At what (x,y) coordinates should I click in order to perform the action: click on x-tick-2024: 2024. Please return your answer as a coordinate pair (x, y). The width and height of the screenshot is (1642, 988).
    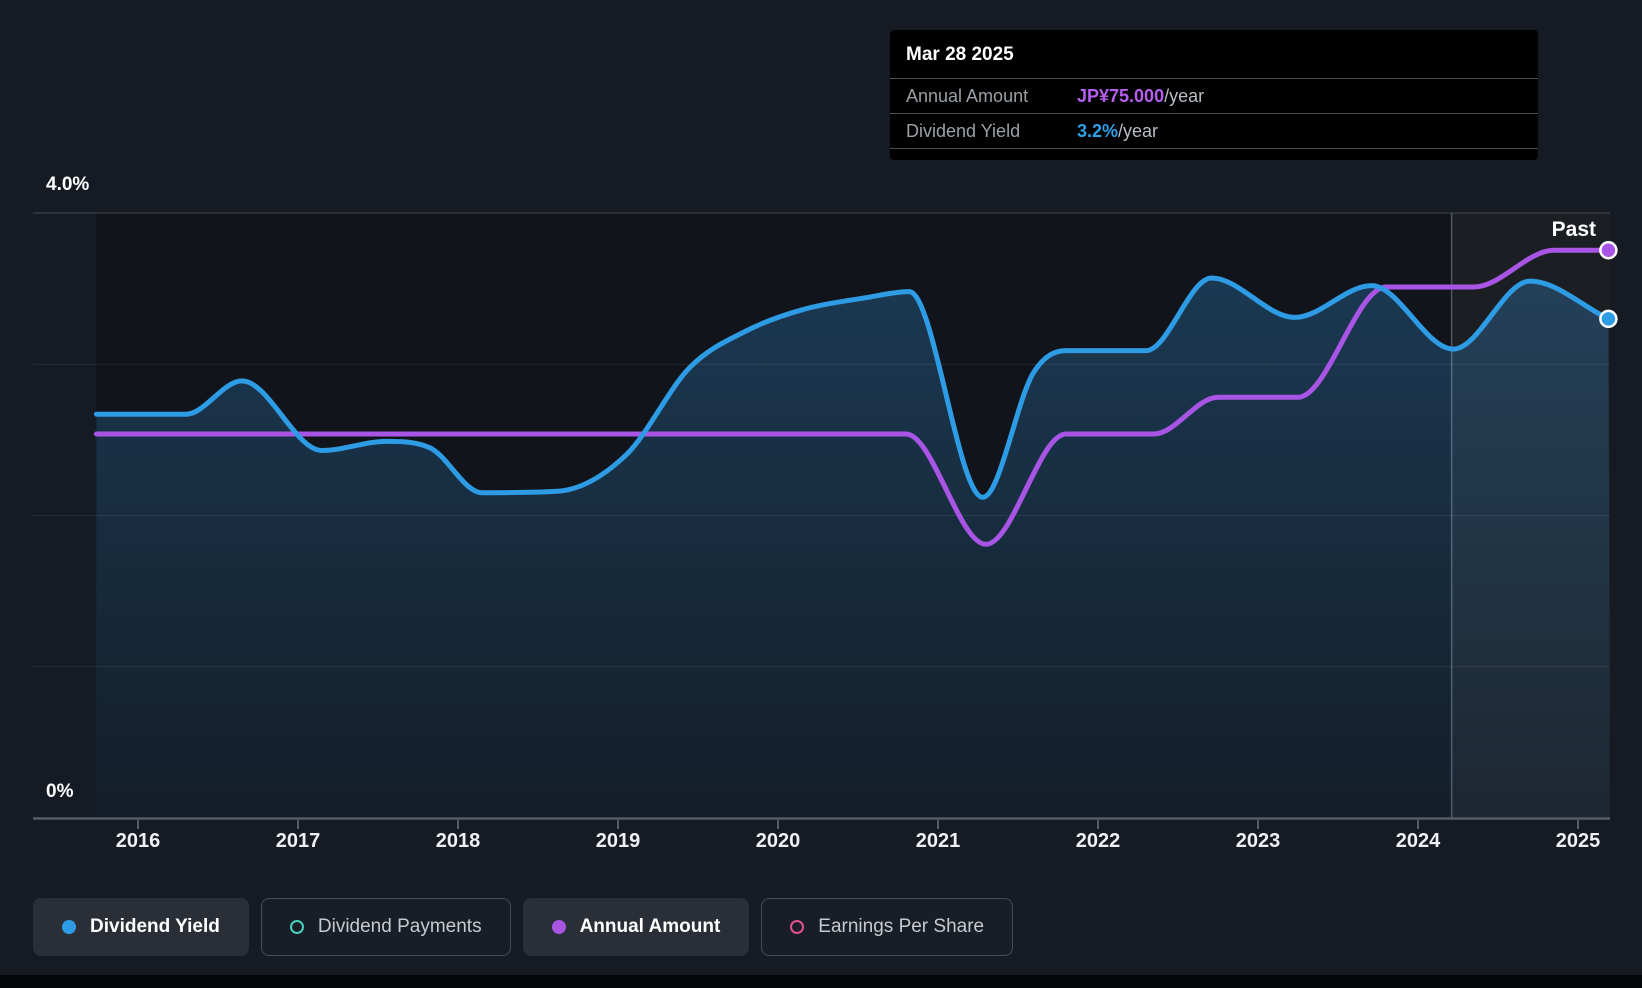
    Looking at the image, I should click on (1418, 841).